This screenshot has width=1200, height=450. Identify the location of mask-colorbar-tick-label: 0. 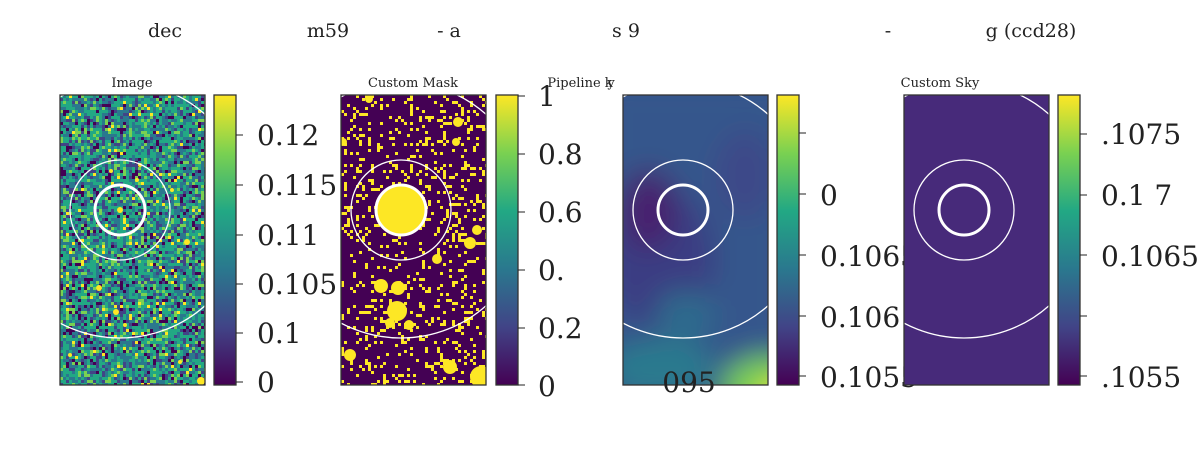
(547, 386).